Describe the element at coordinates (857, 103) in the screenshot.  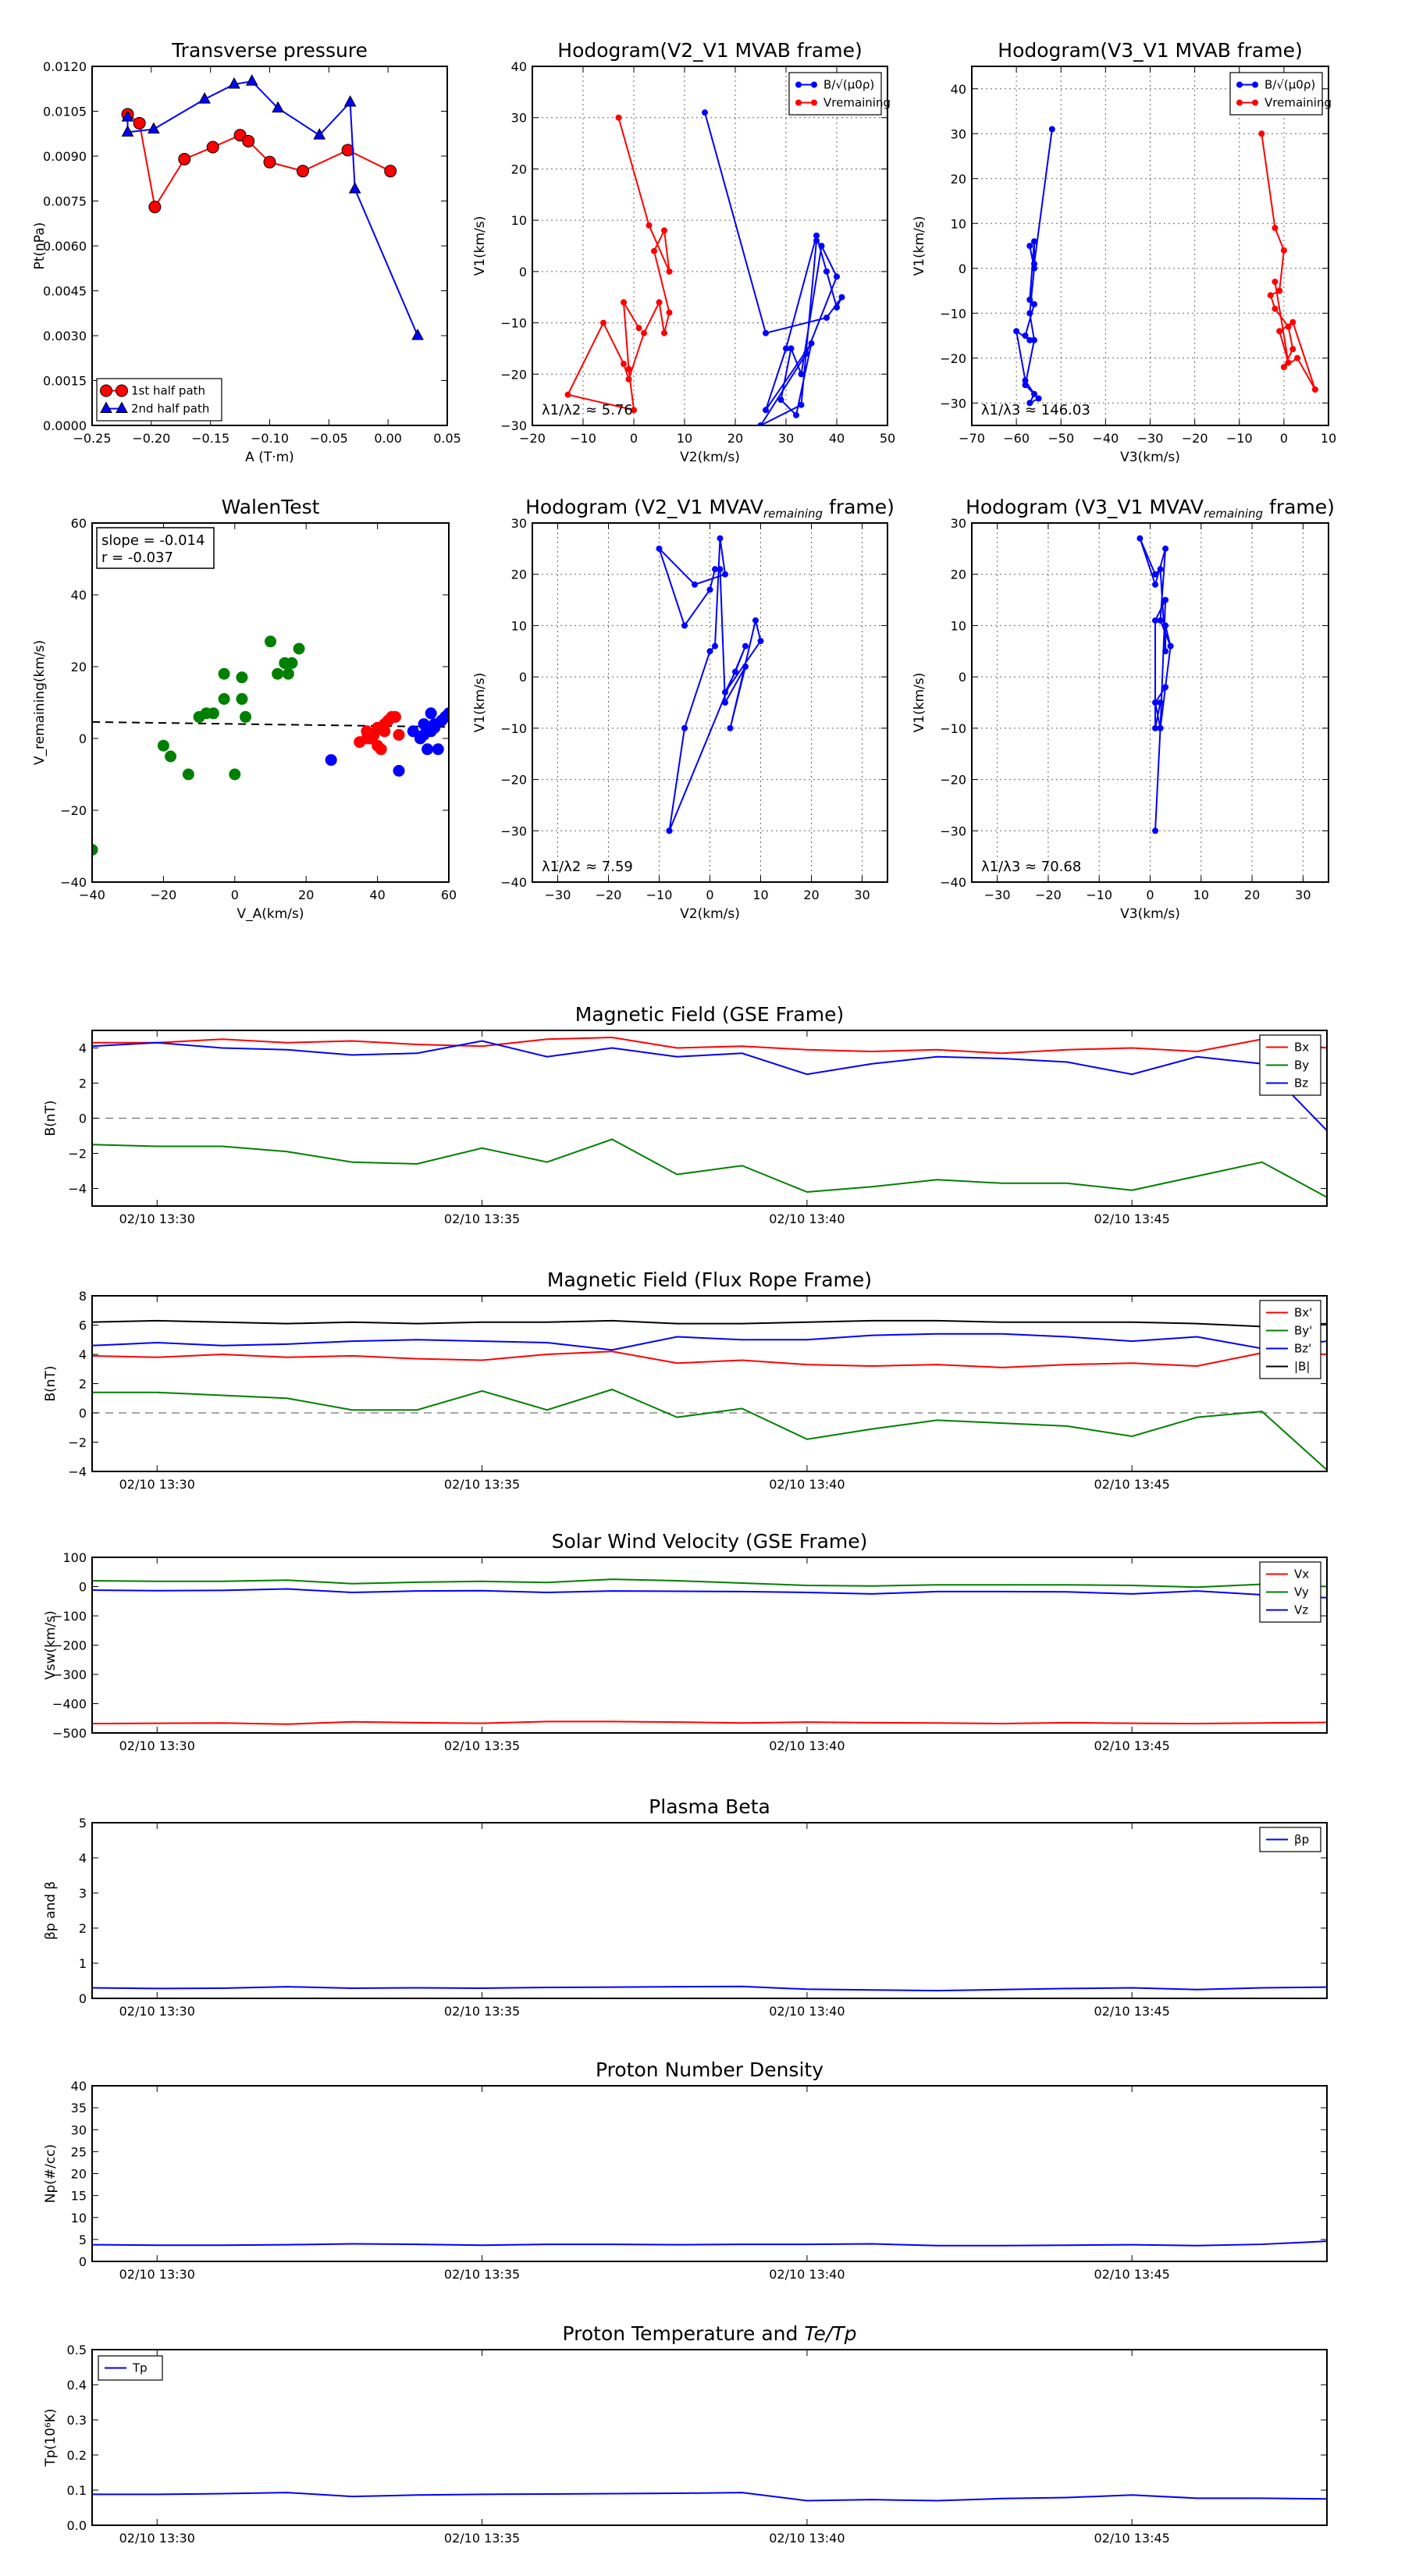
I see `legend-label: Vremaining` at that location.